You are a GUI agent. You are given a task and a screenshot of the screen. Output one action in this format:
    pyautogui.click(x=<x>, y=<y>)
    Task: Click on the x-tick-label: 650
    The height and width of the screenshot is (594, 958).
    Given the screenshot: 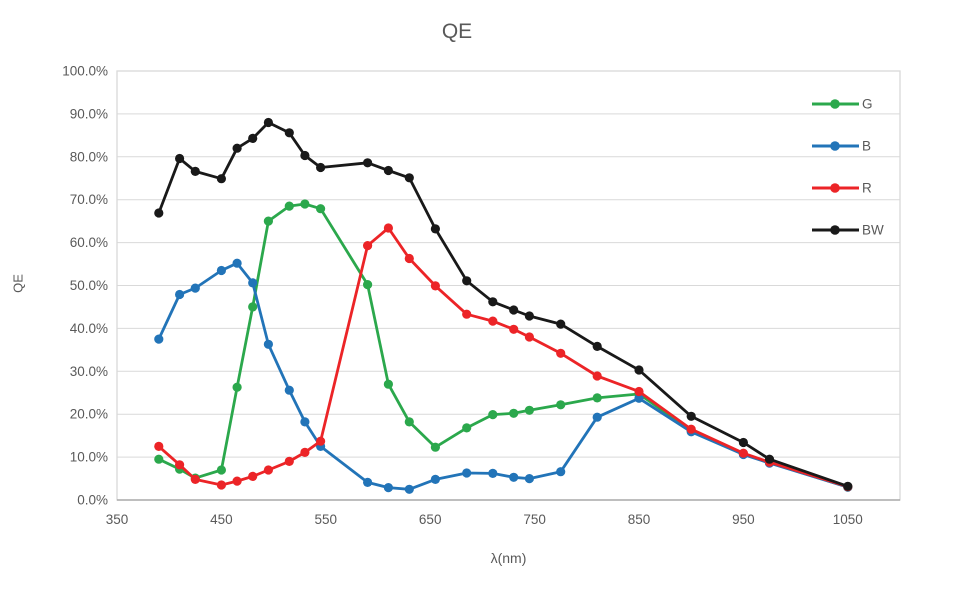 What is the action you would take?
    pyautogui.click(x=430, y=519)
    